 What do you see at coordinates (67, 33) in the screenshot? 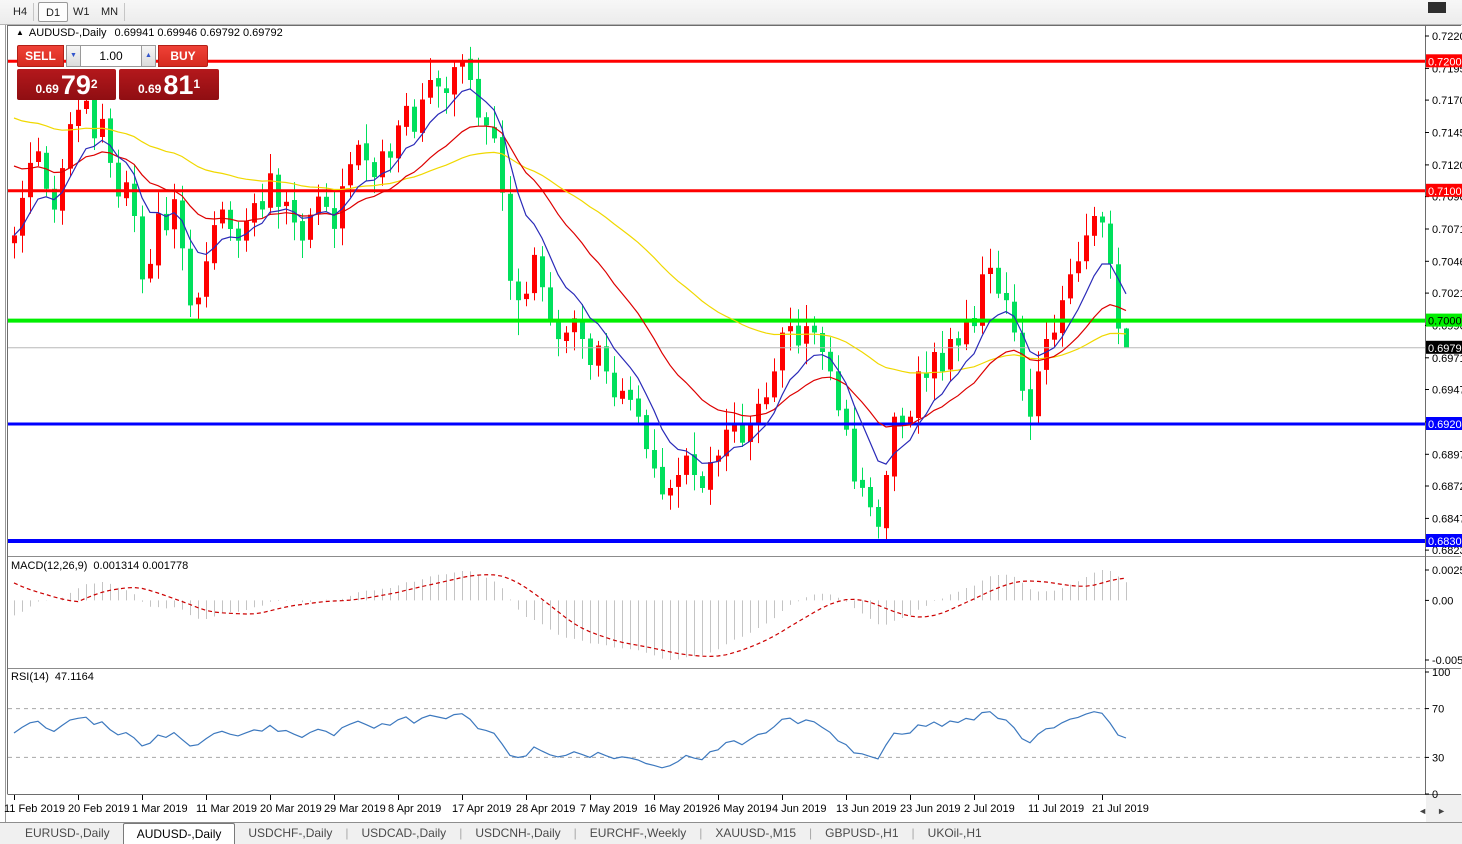
I see `chart-symbol-period: AUDUSD-,Daily` at bounding box center [67, 33].